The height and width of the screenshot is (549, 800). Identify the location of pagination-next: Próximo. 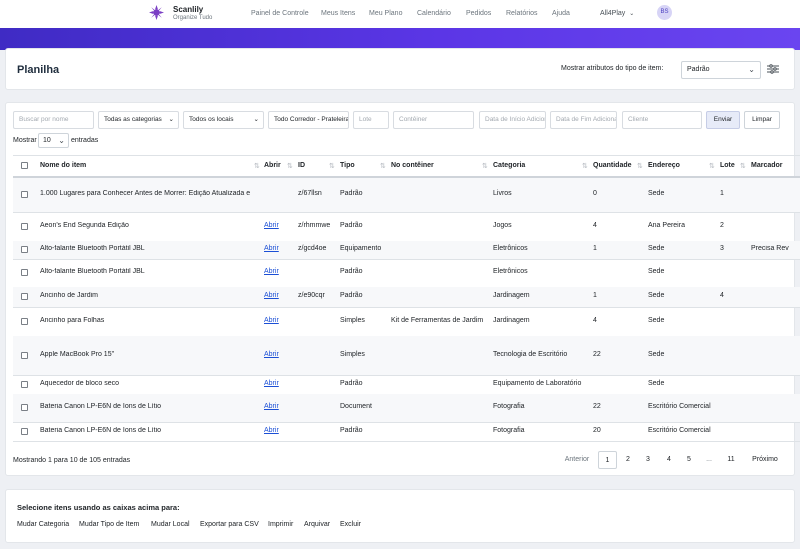
(765, 459).